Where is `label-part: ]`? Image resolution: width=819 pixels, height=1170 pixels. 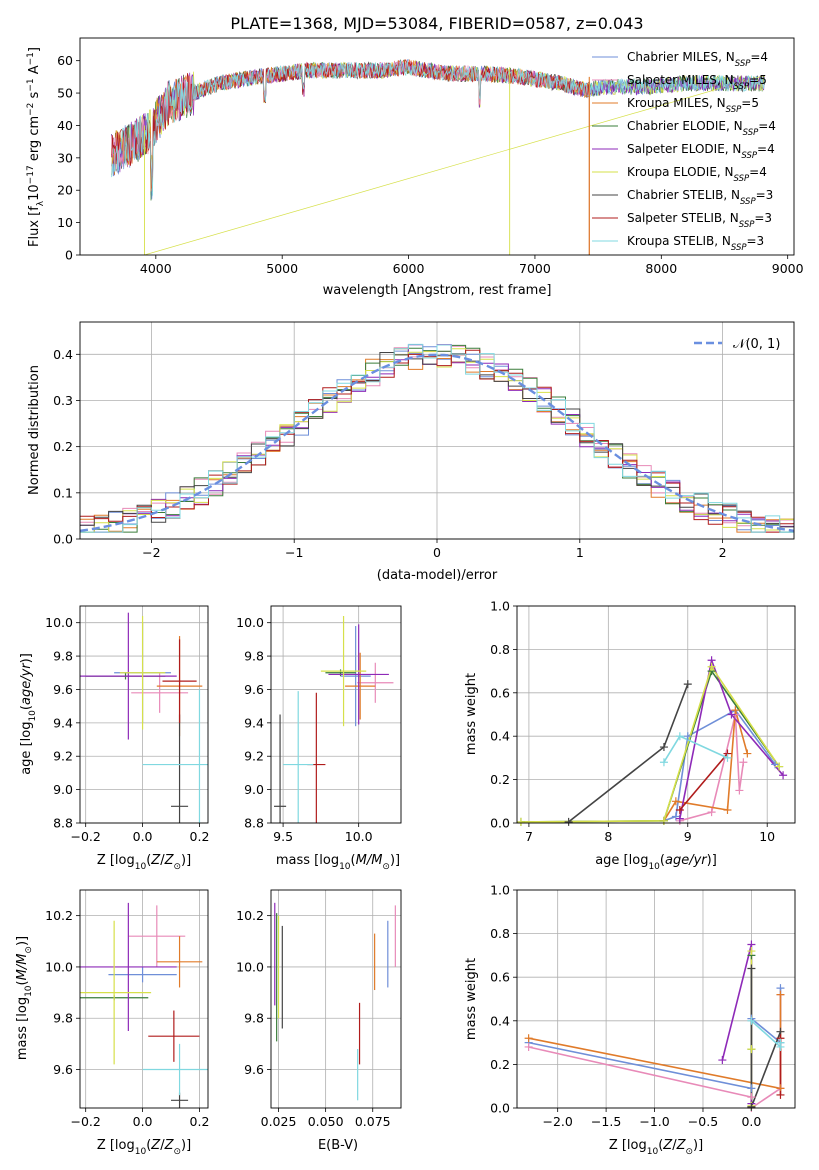
label-part: ] is located at coordinates (34, 49).